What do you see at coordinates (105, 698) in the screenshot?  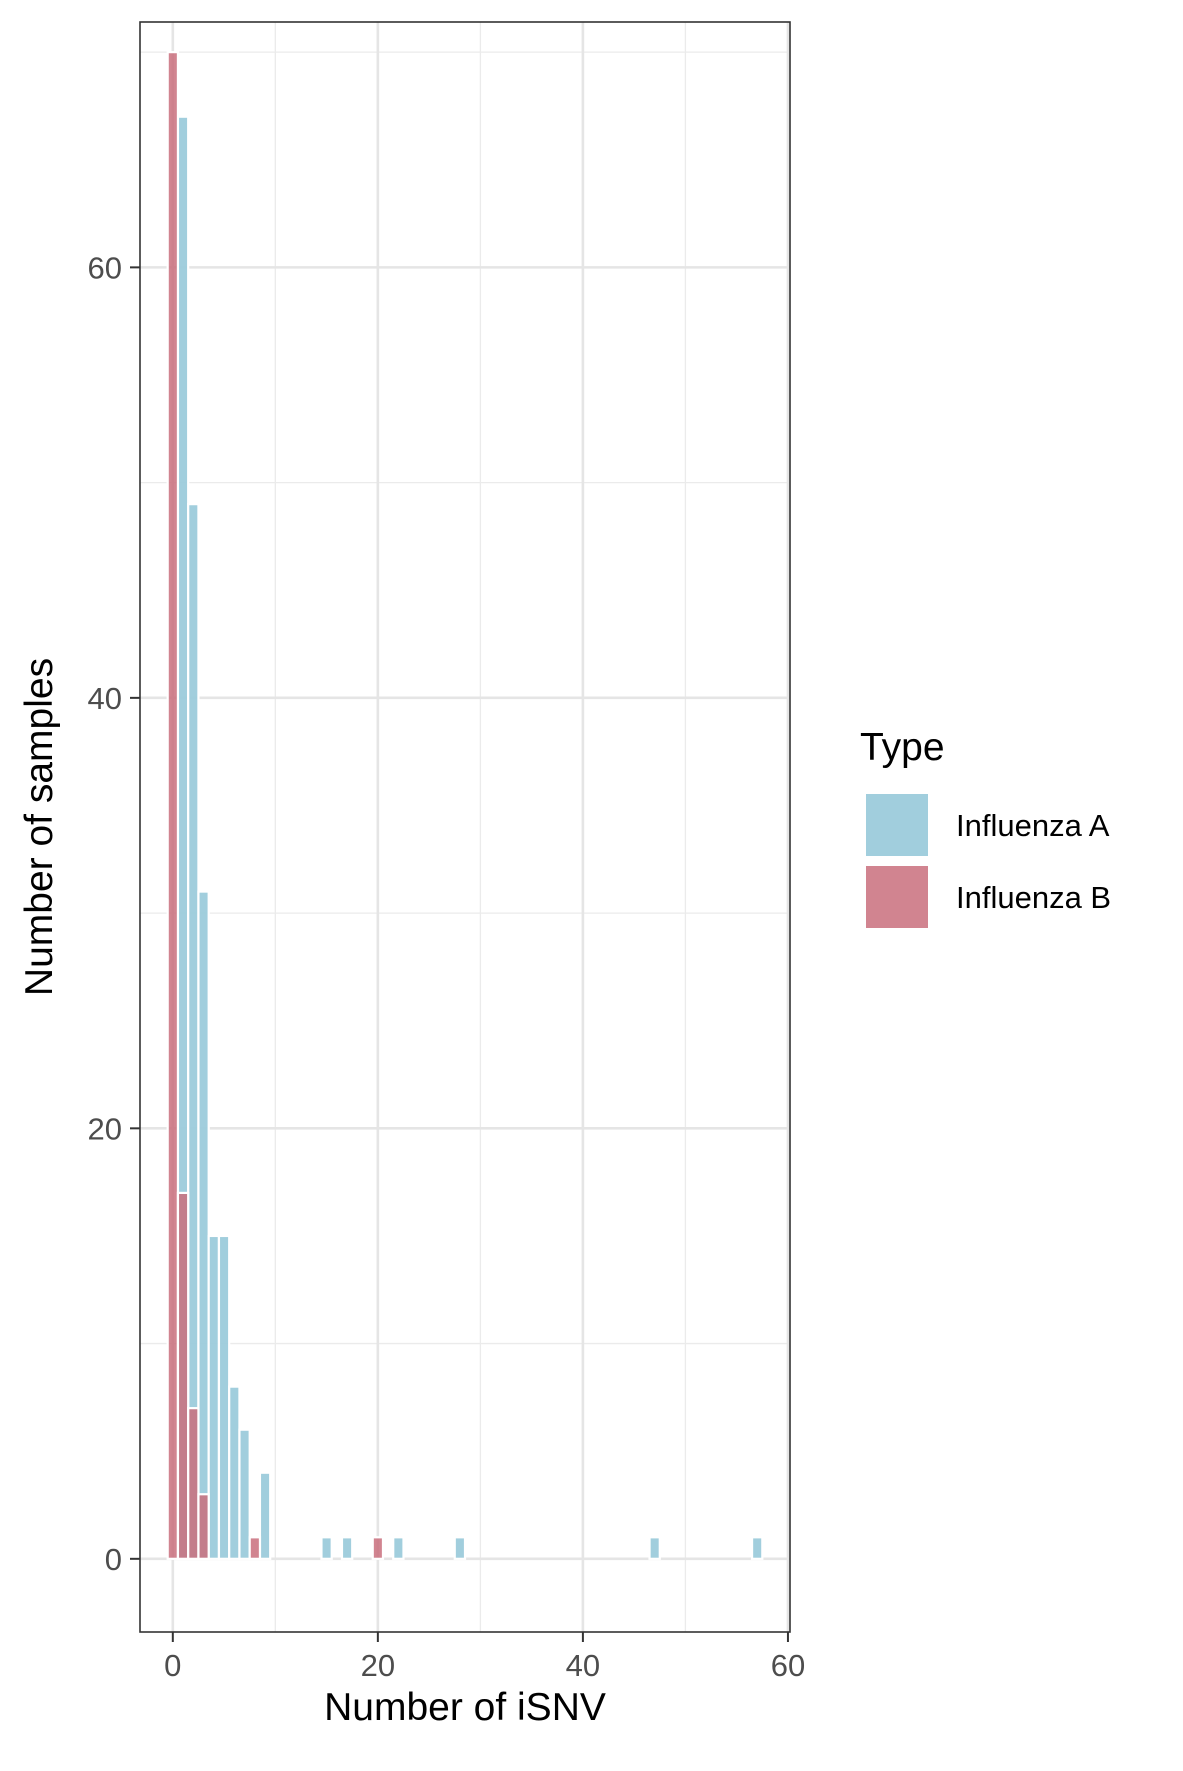 I see `y-tick-label: 40` at bounding box center [105, 698].